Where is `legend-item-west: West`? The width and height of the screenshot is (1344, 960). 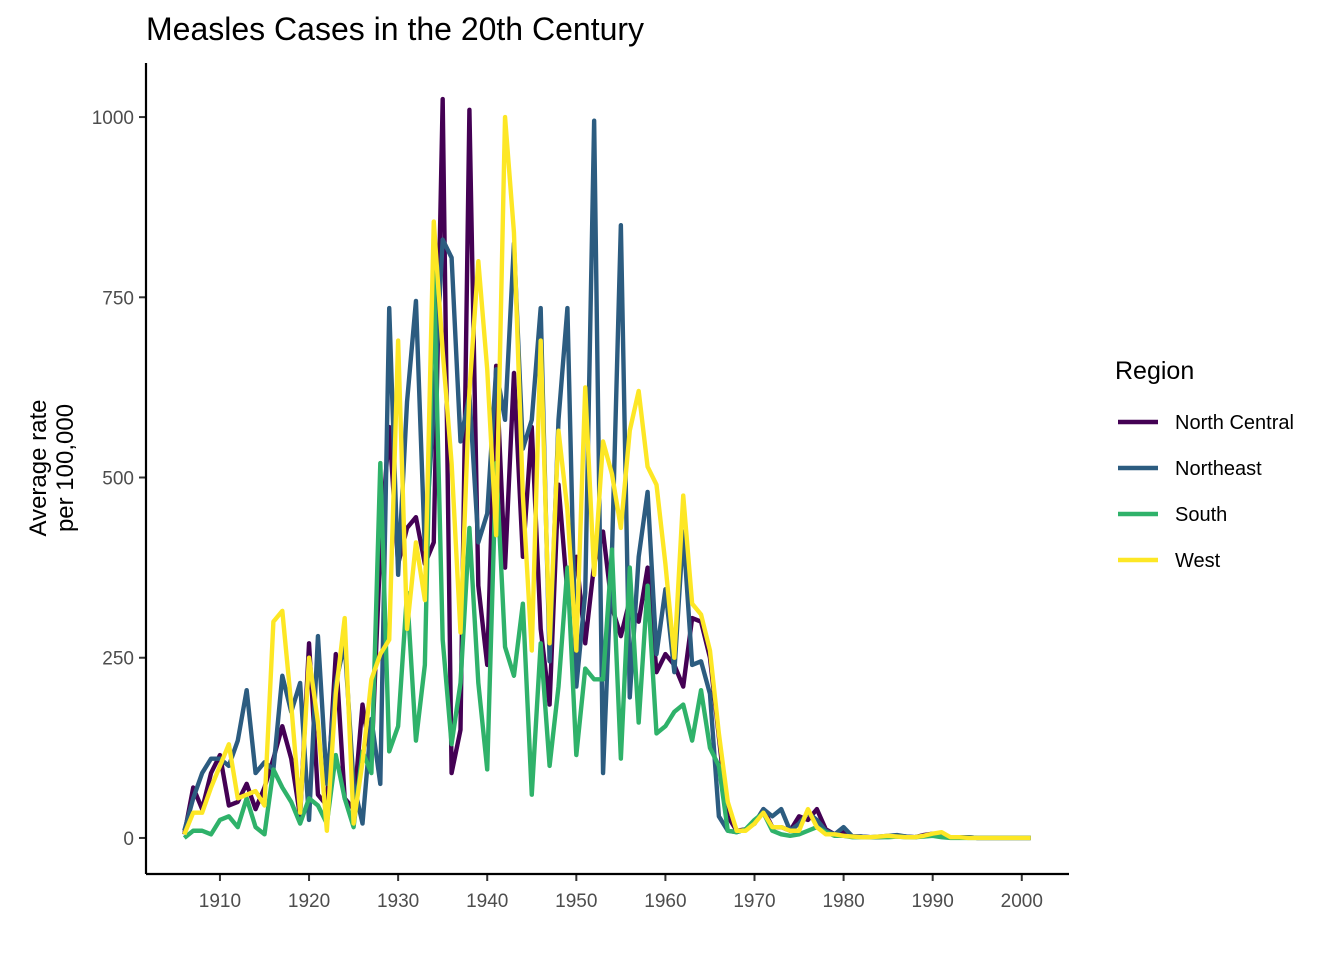 legend-item-west: West is located at coordinates (1169, 561).